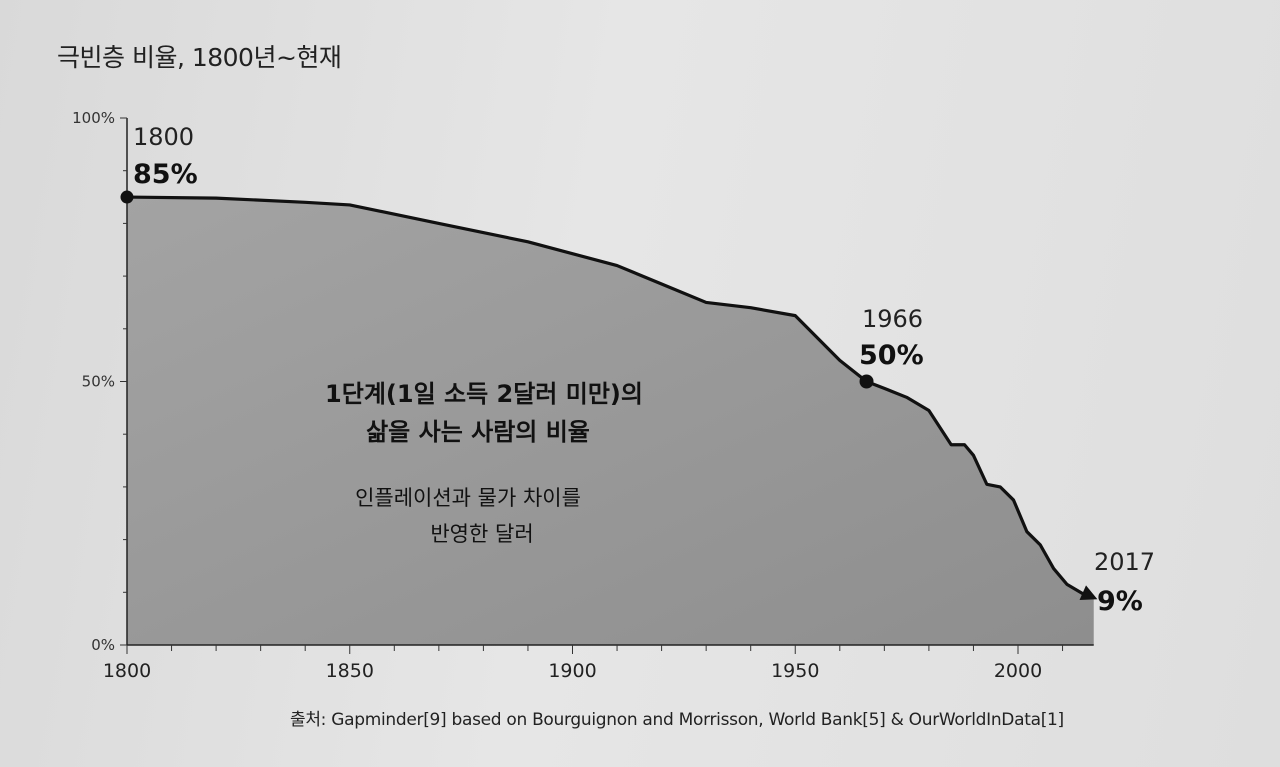 The width and height of the screenshot is (1280, 767). What do you see at coordinates (572, 671) in the screenshot?
I see `x-tick-label: 1900` at bounding box center [572, 671].